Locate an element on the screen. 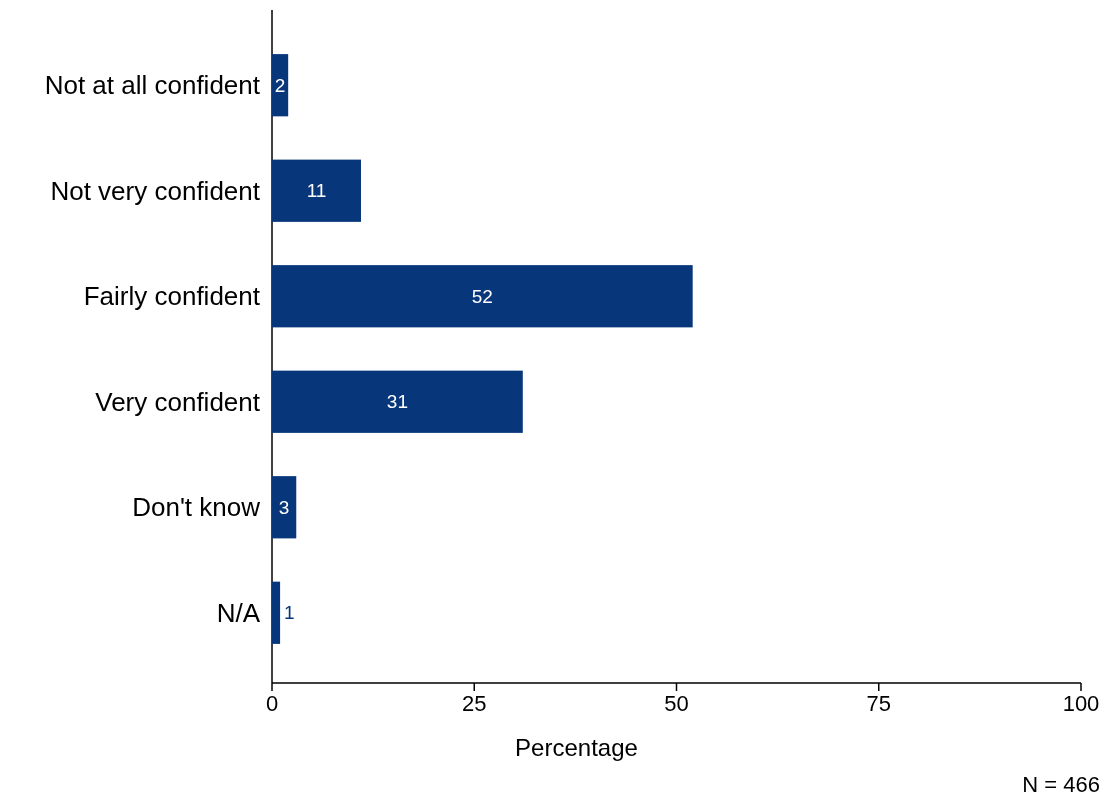 Image resolution: width=1110 pixels, height=800 pixels. data-label: 3 is located at coordinates (284, 507).